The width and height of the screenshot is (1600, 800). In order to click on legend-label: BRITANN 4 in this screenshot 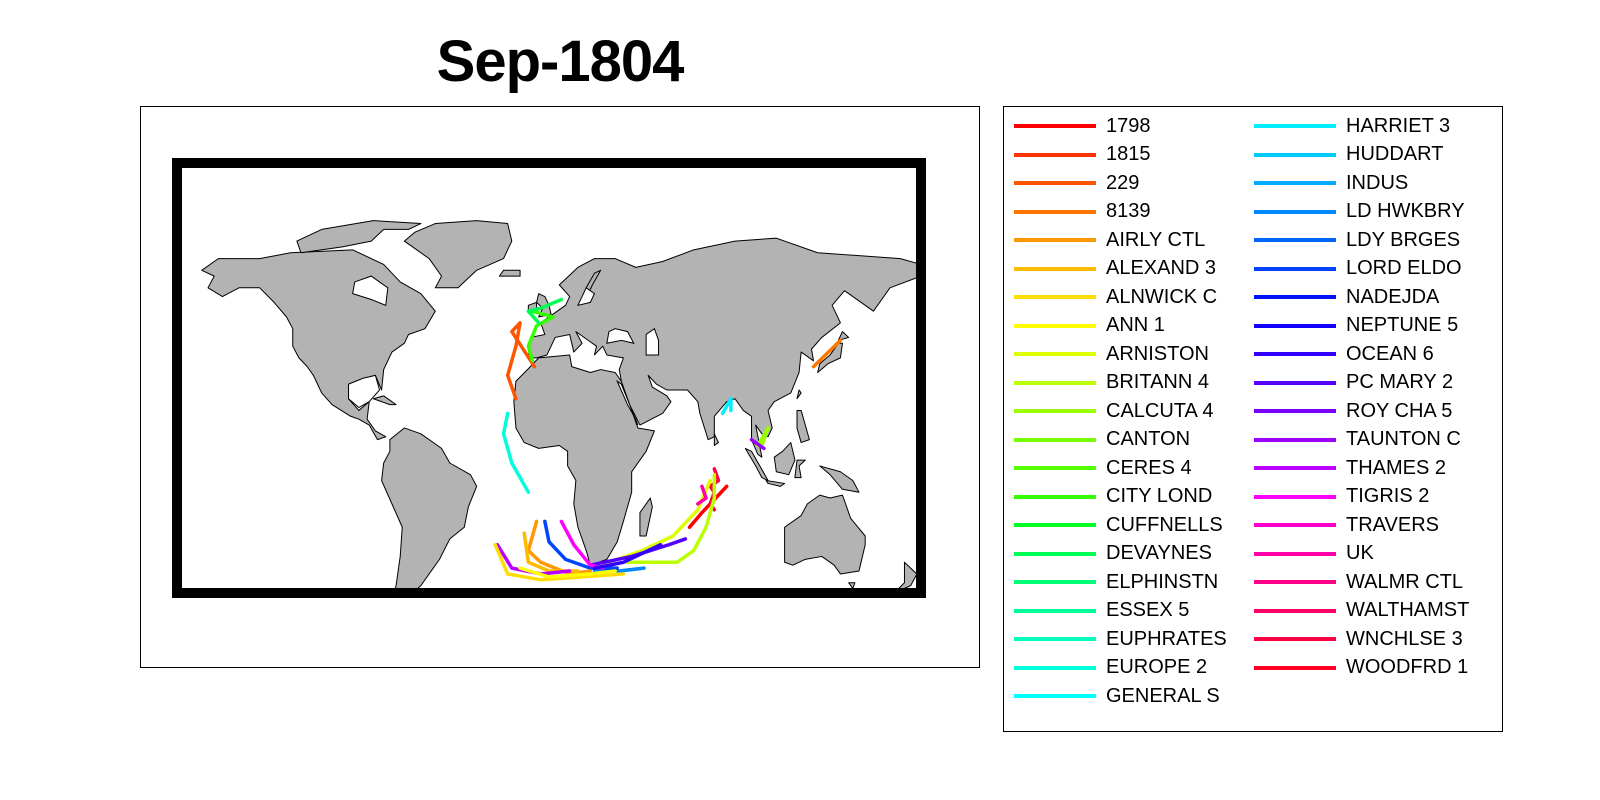, I will do `click(1157, 382)`.